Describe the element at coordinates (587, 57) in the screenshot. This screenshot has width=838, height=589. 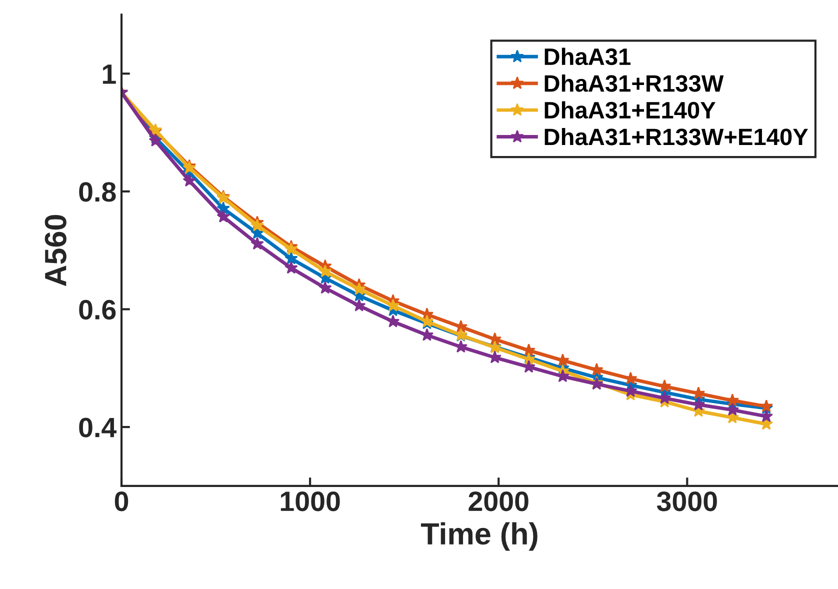
I see `legend-label: DhaA31` at that location.